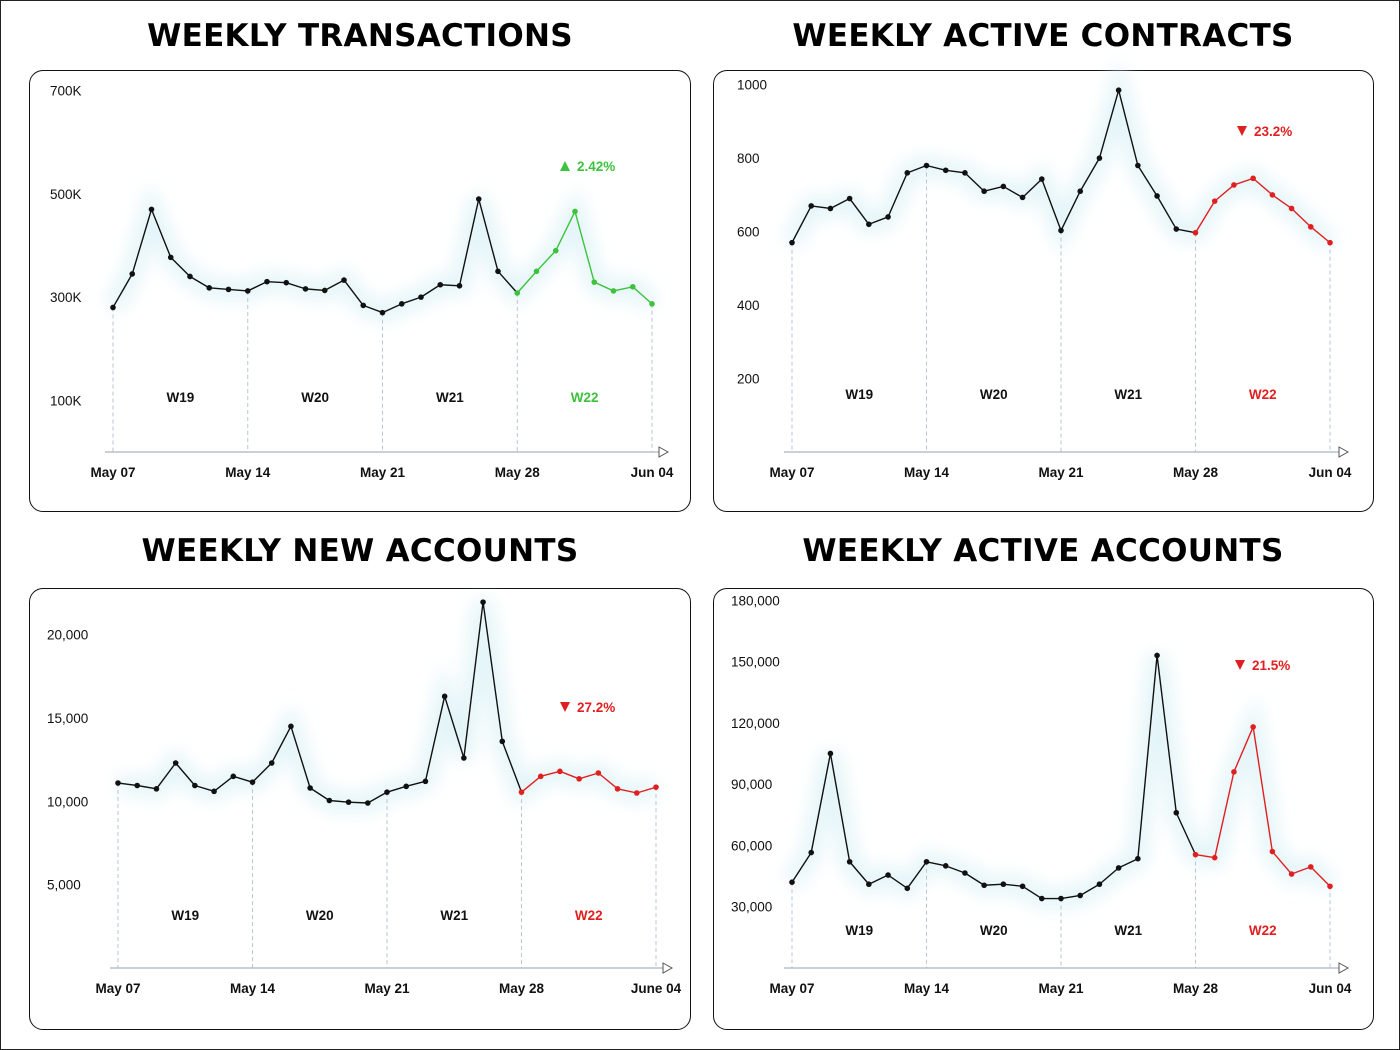 The width and height of the screenshot is (1400, 1050). I want to click on x-tick-label: June 04, so click(656, 988).